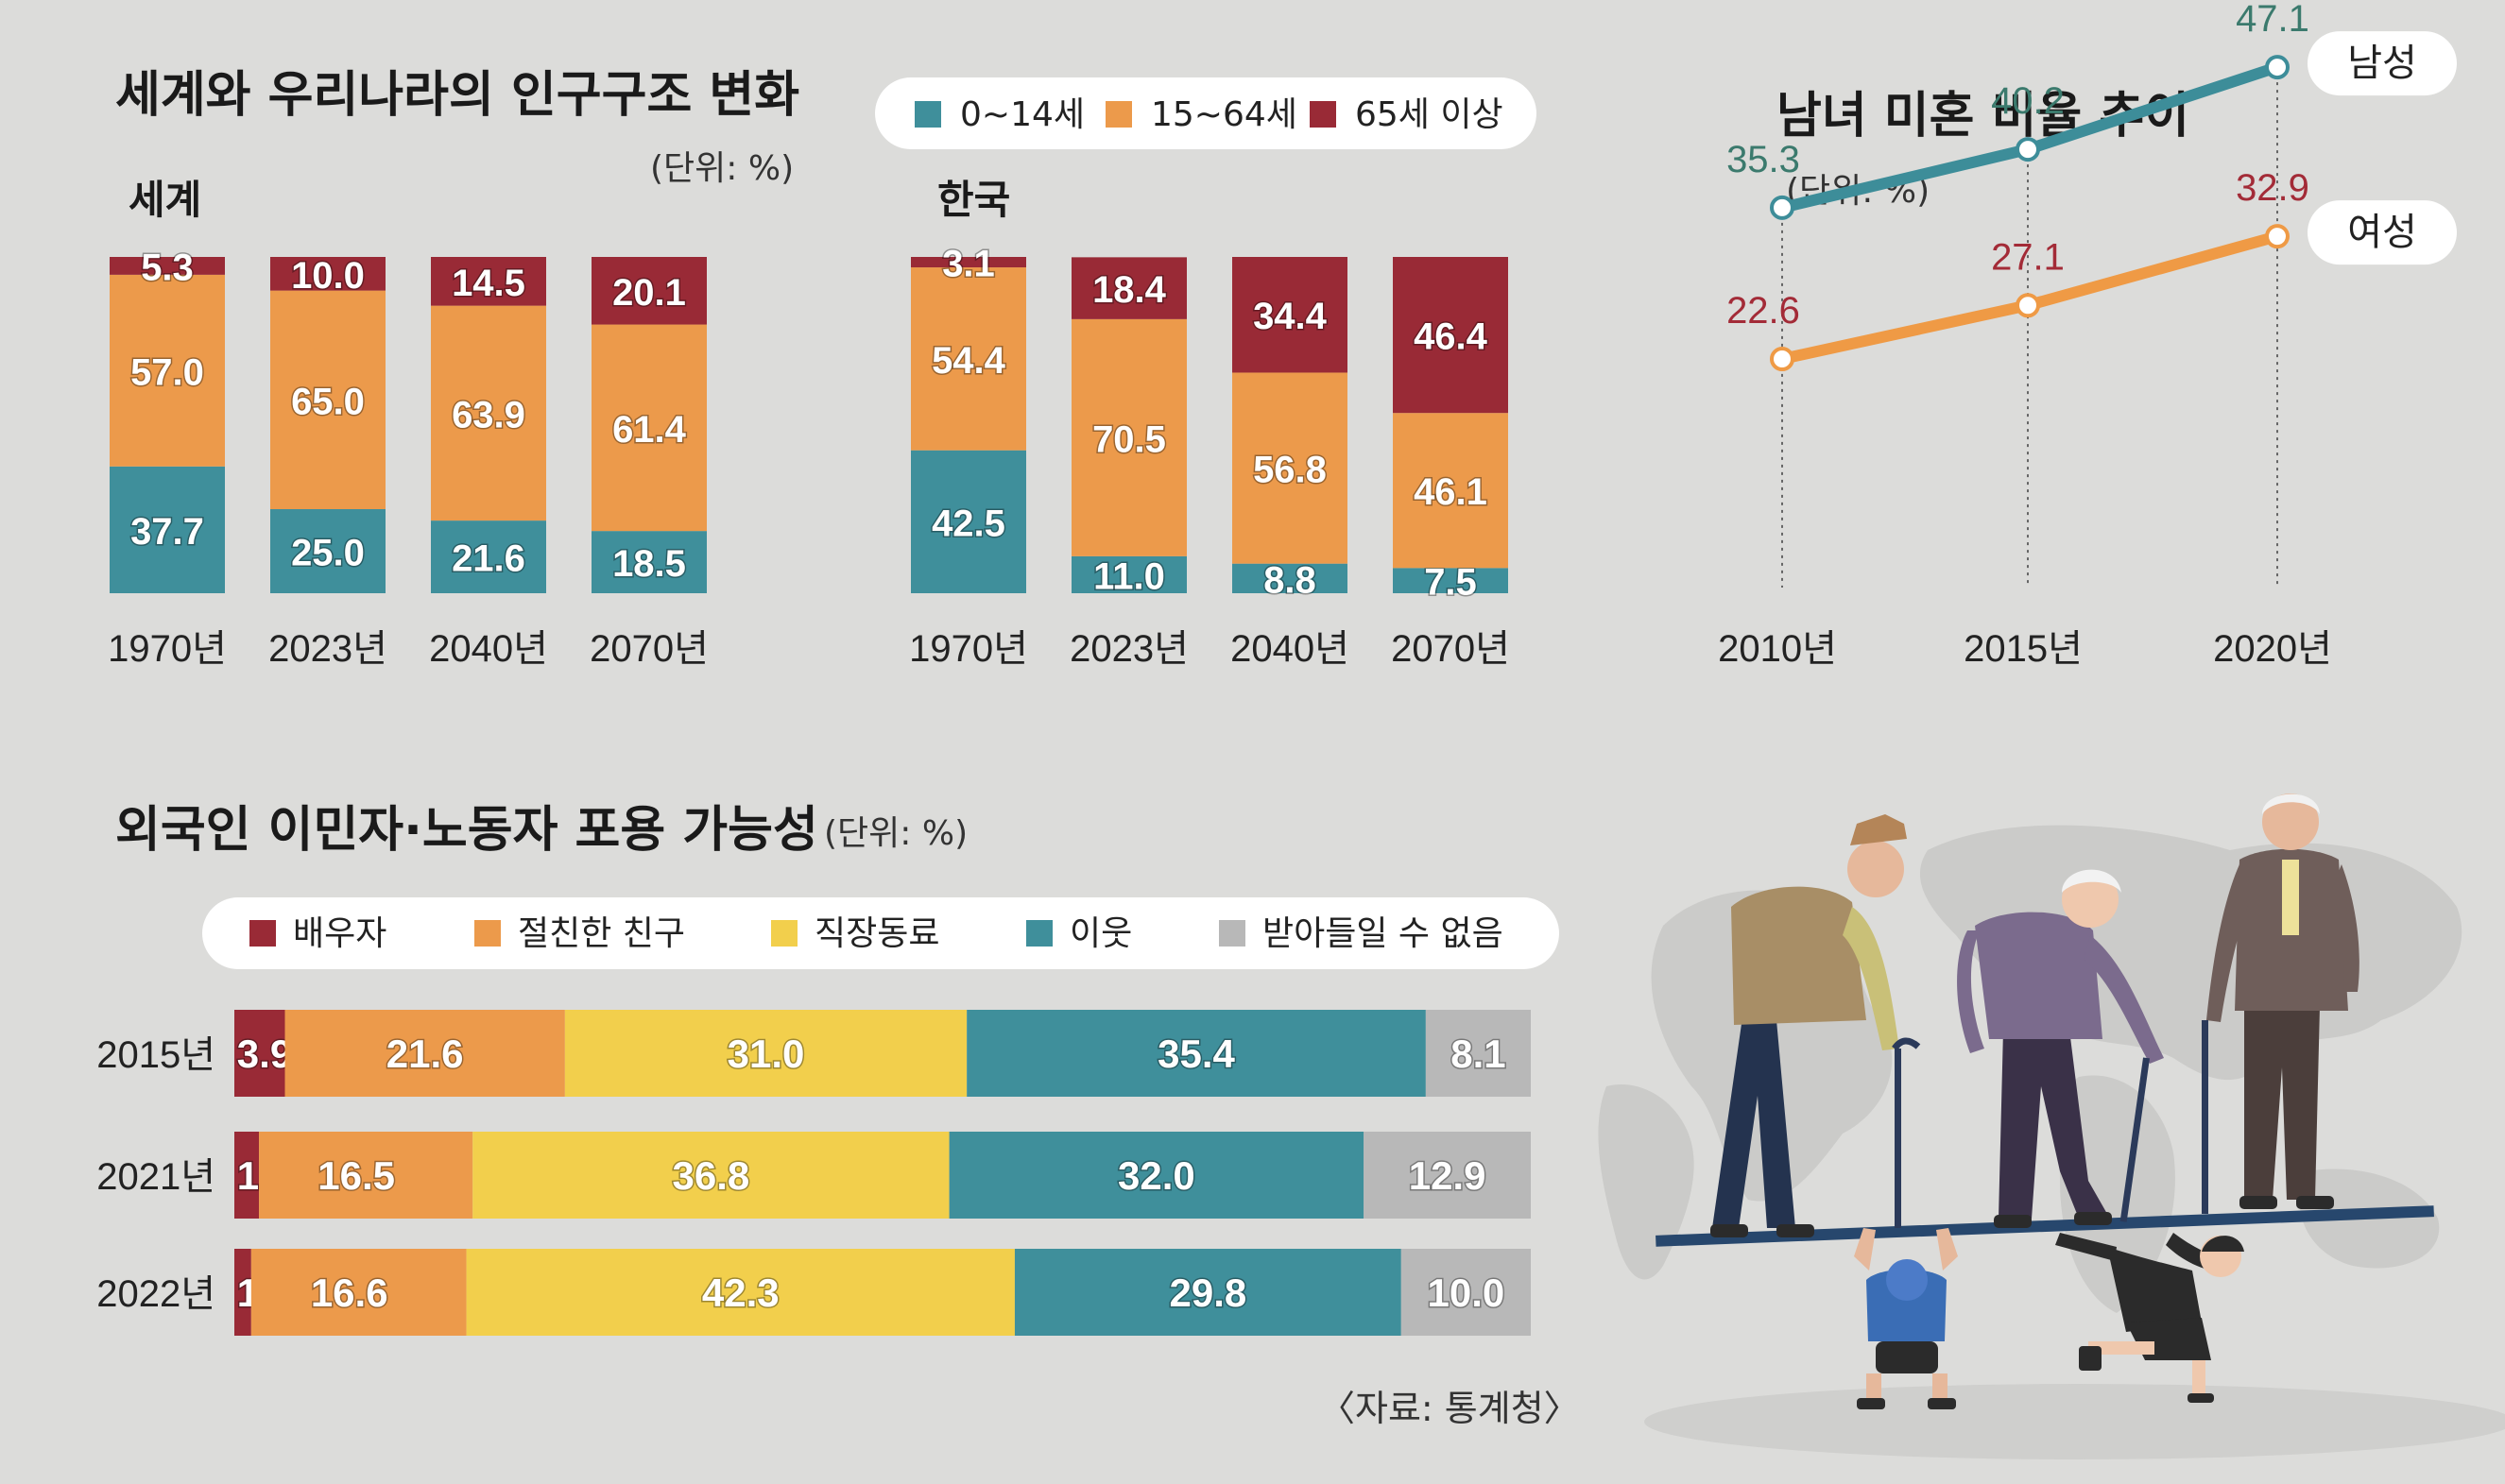 This screenshot has width=2505, height=1484. Describe the element at coordinates (1763, 311) in the screenshot. I see `female-value-2010: 22.6` at that location.